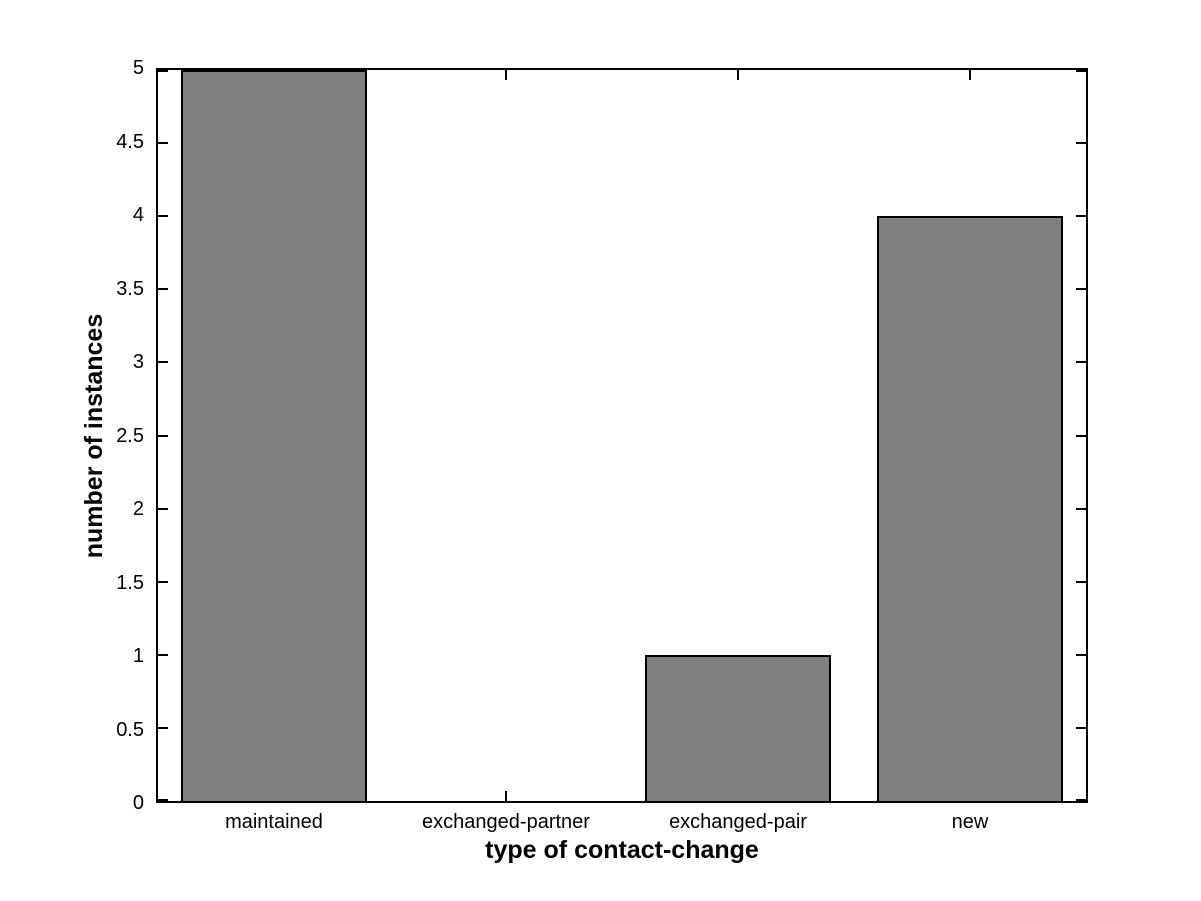 This screenshot has width=1201, height=901. I want to click on y-tick-label: 1.5, so click(130, 582).